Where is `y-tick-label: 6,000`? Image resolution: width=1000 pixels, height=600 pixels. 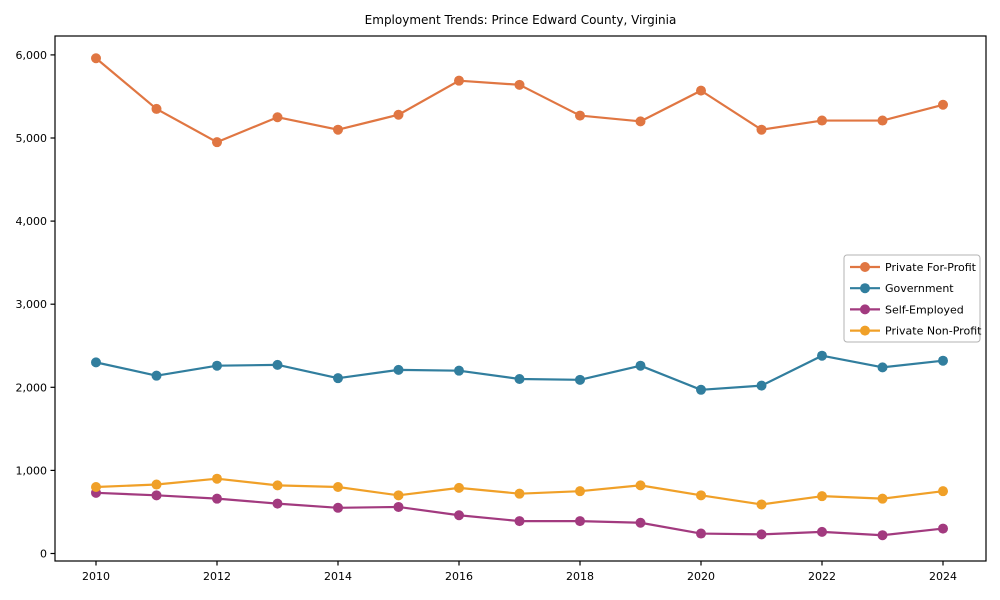 y-tick-label: 6,000 is located at coordinates (32, 55).